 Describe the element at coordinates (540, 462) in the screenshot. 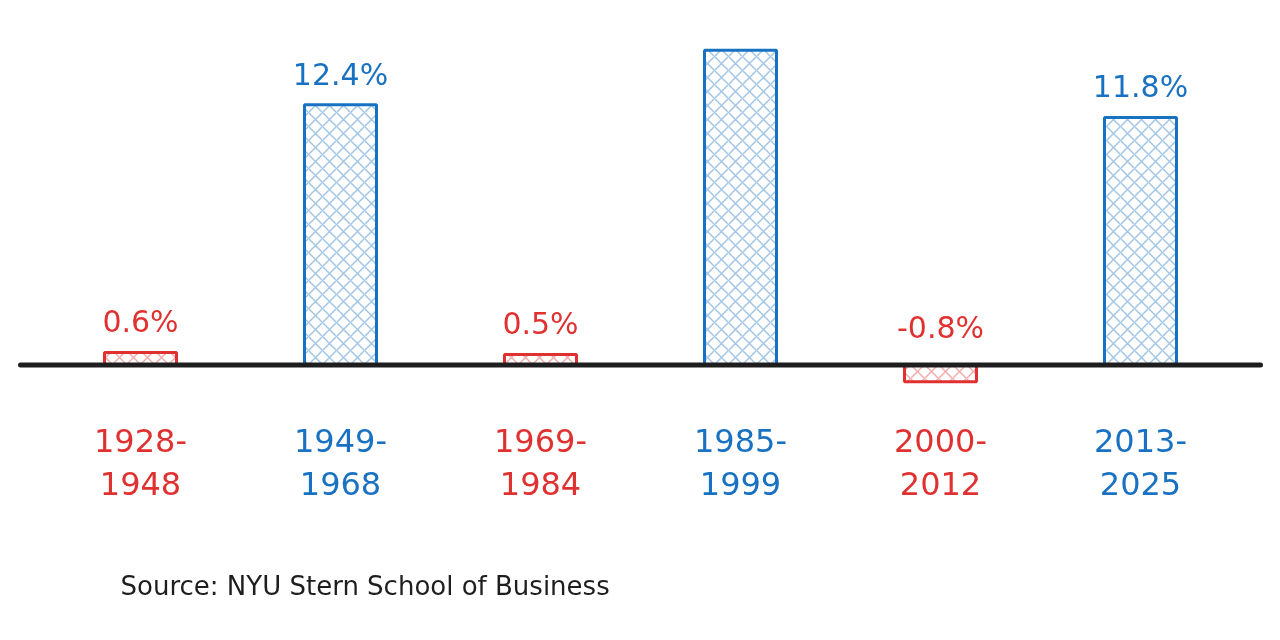

I see `x-tick-label: 1969-1984` at that location.